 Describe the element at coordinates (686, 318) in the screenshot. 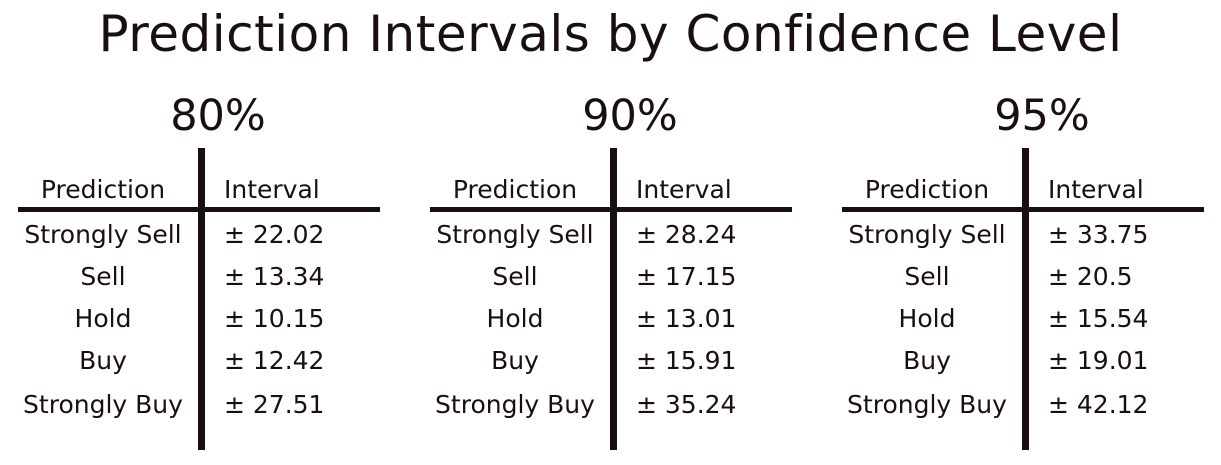

I see `interval-cell: ± 13.01` at that location.